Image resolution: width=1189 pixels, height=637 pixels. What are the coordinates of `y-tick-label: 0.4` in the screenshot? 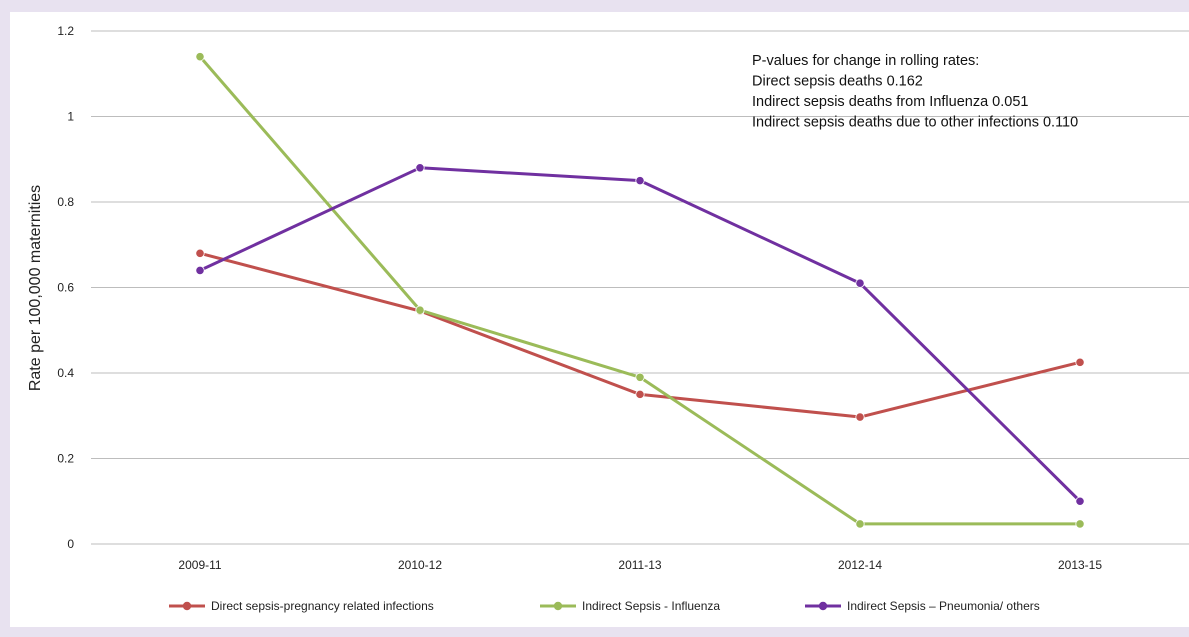 It's located at (65, 373).